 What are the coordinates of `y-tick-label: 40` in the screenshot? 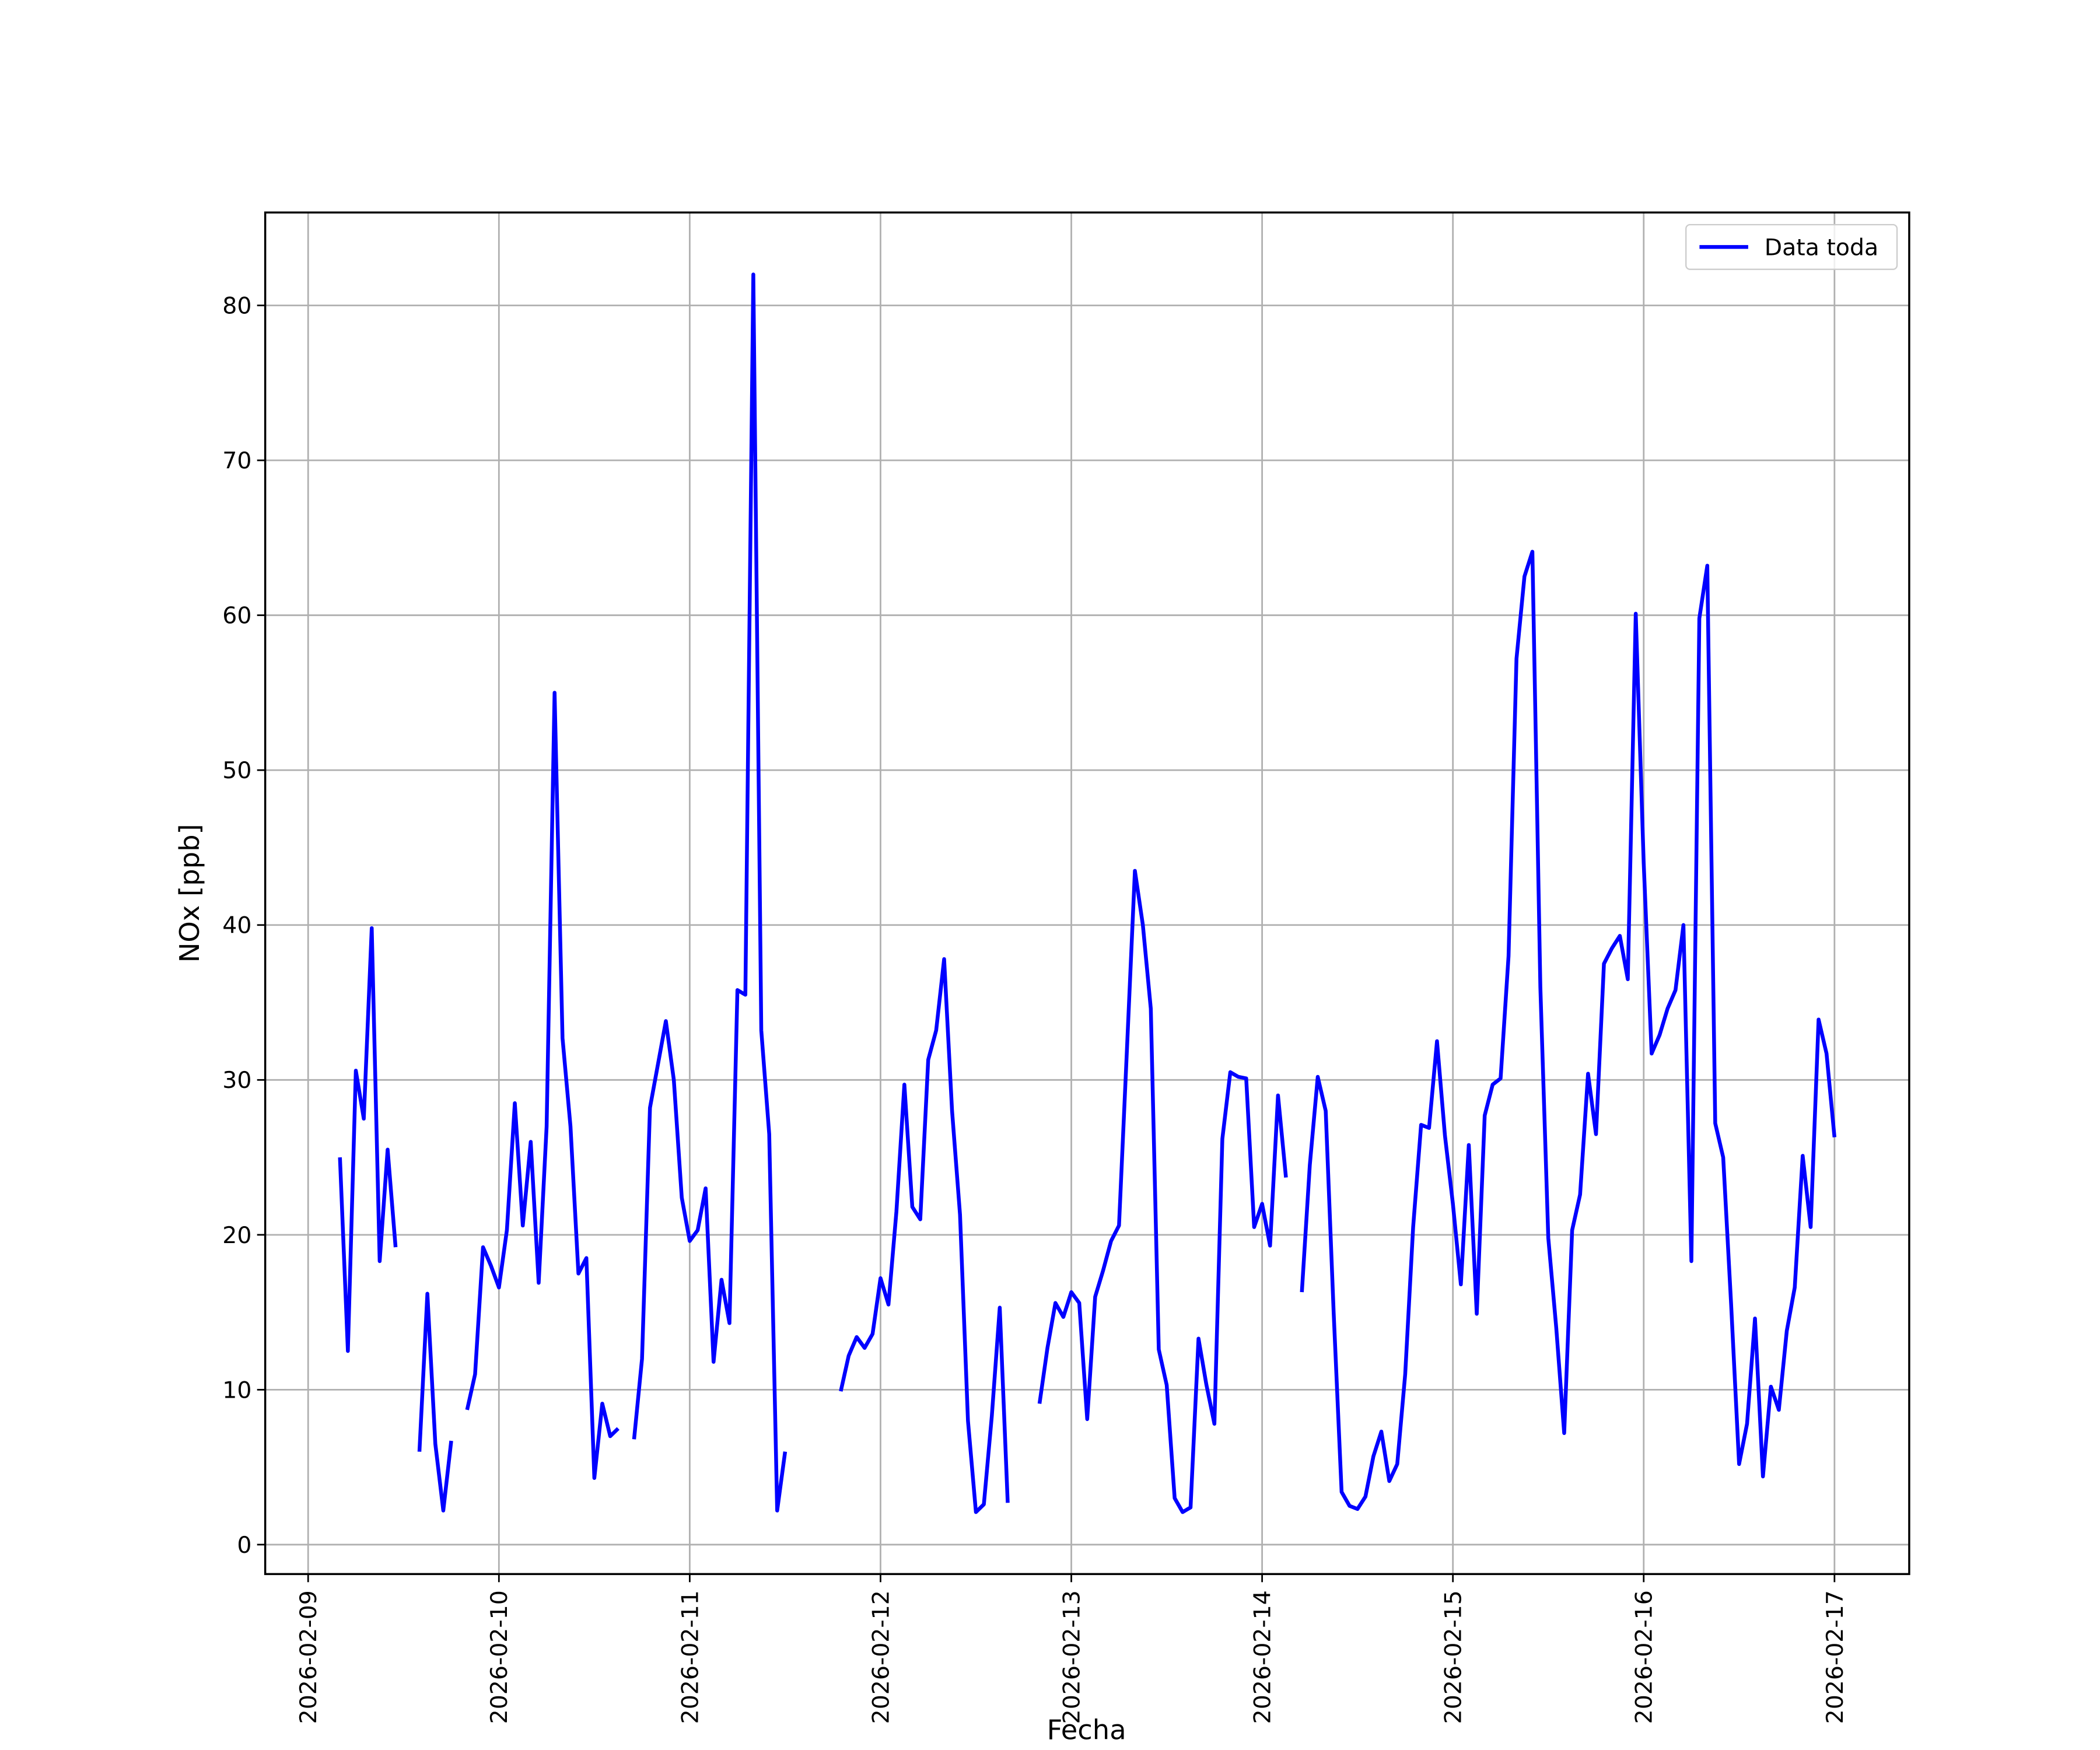 It's located at (236, 925).